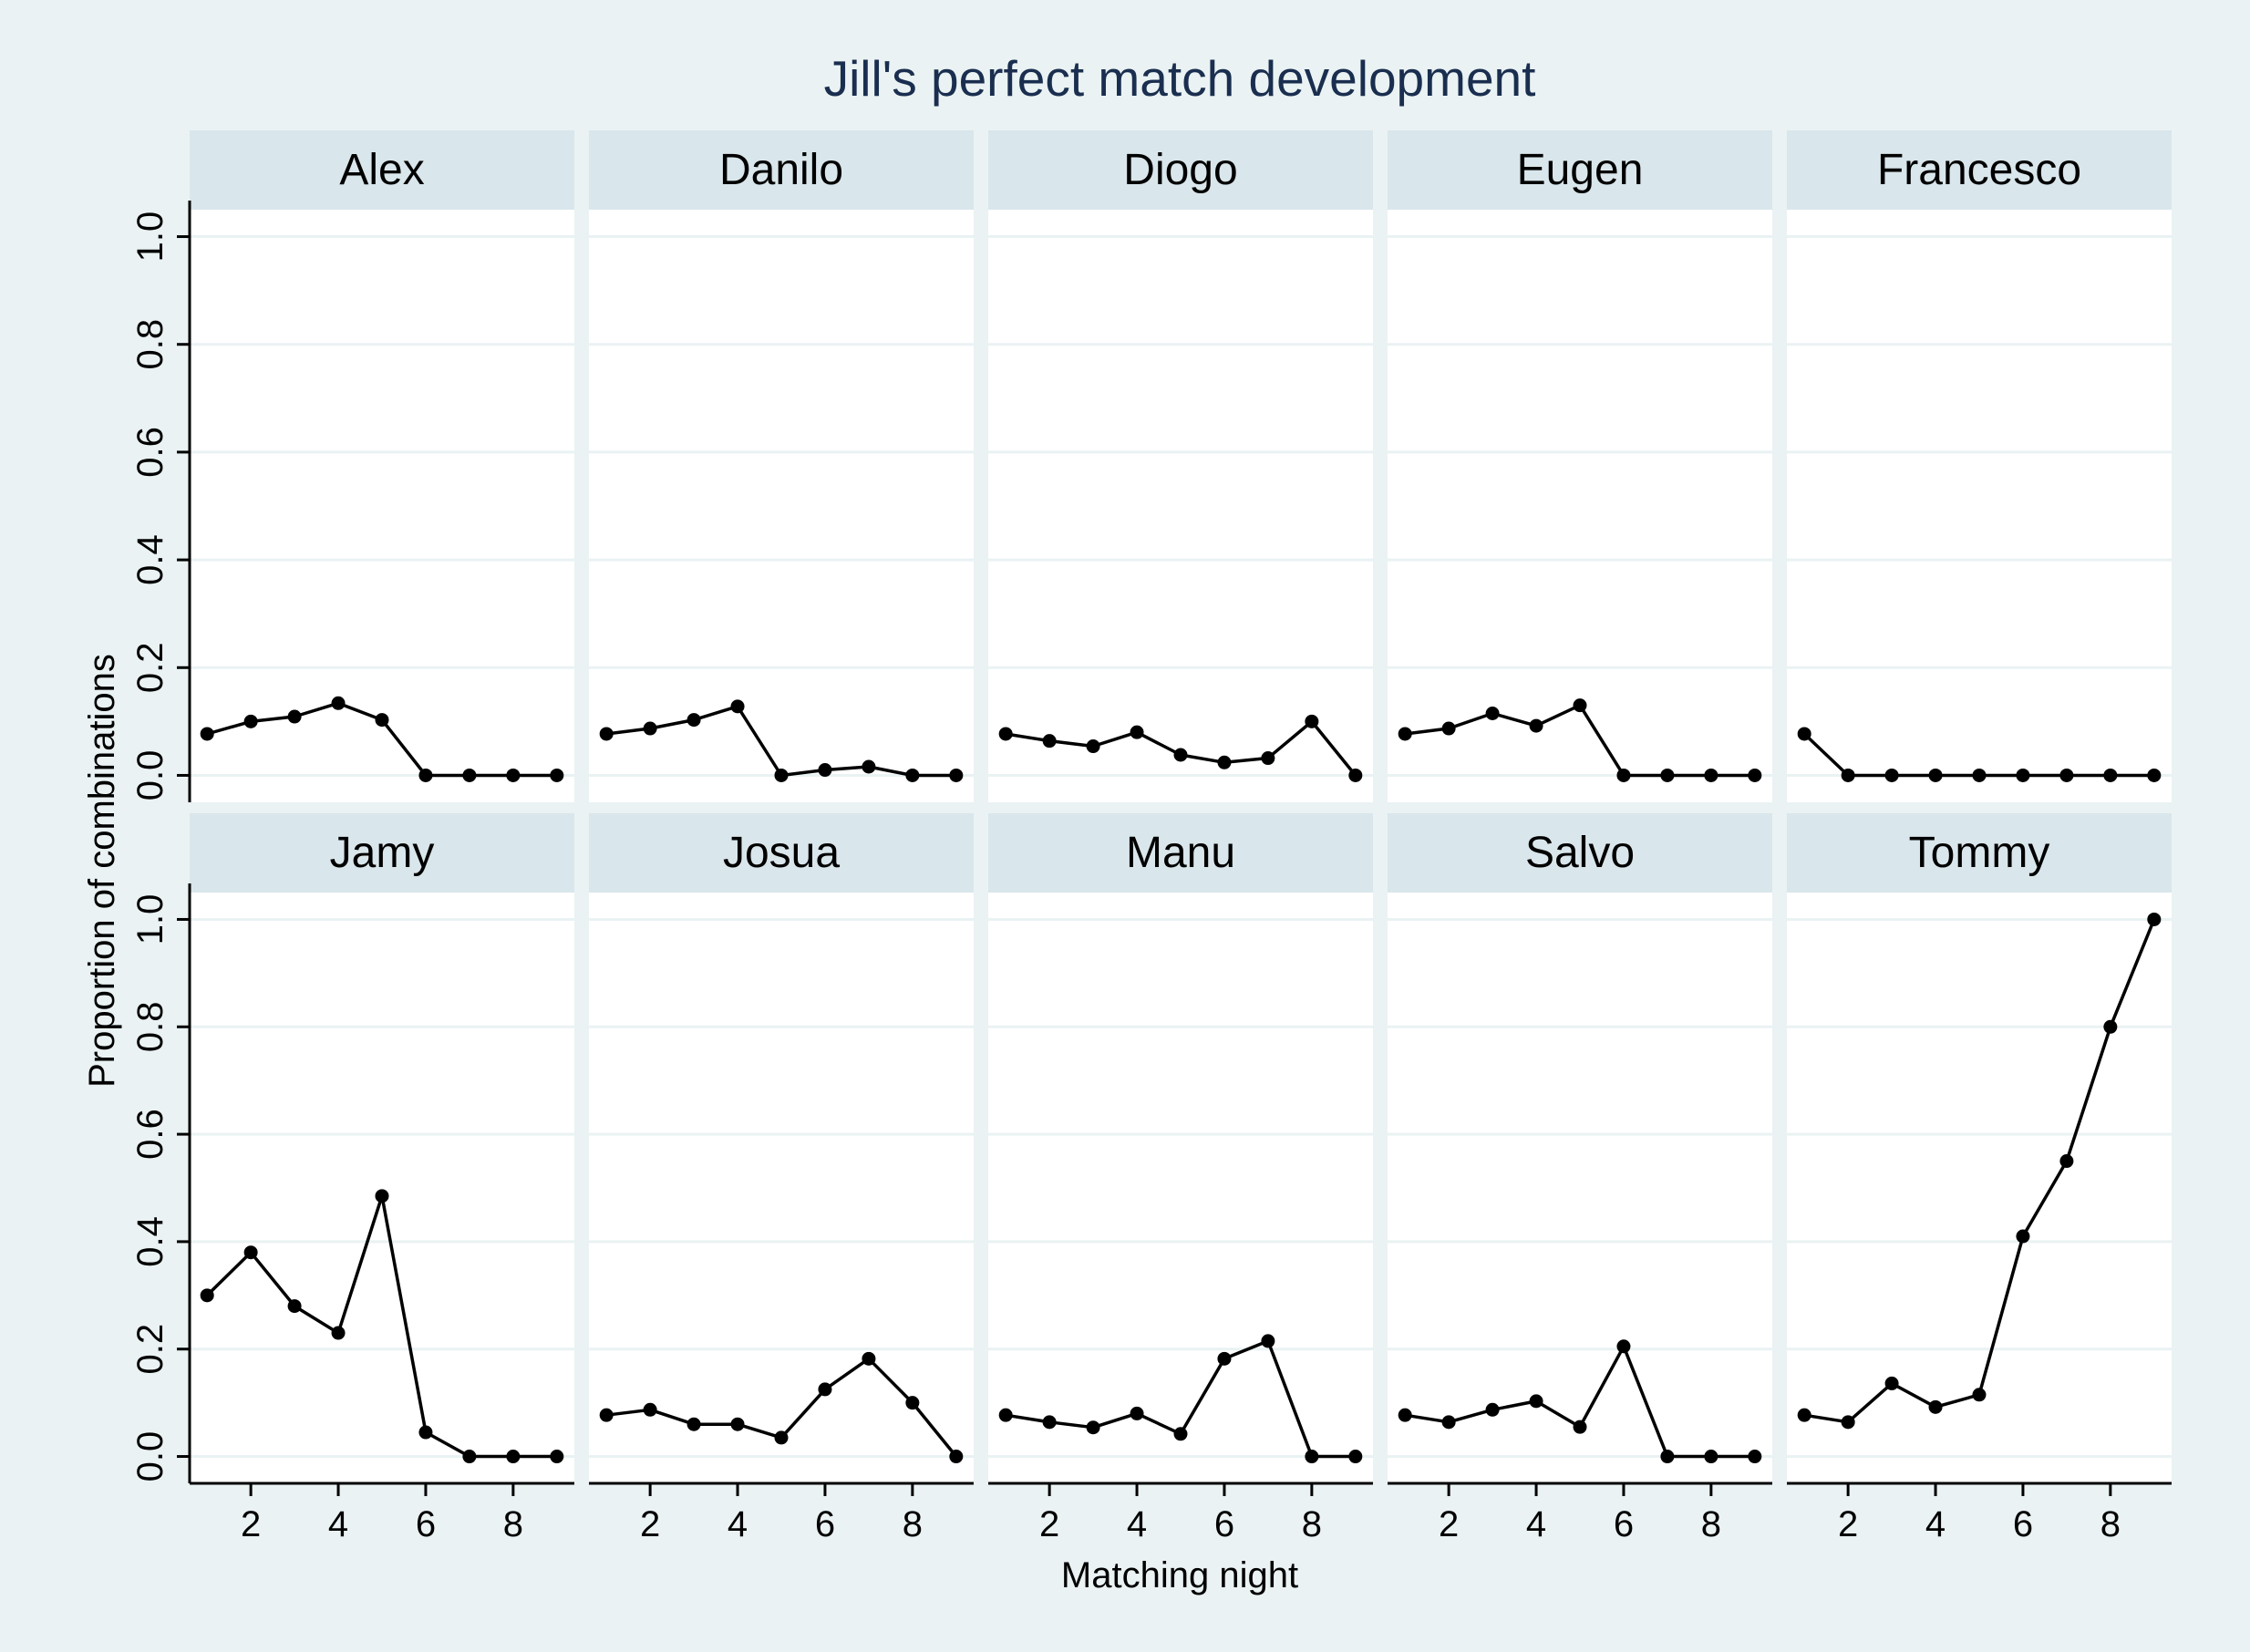 The height and width of the screenshot is (1652, 2250). What do you see at coordinates (1979, 170) in the screenshot?
I see `panel-label: Francesco` at bounding box center [1979, 170].